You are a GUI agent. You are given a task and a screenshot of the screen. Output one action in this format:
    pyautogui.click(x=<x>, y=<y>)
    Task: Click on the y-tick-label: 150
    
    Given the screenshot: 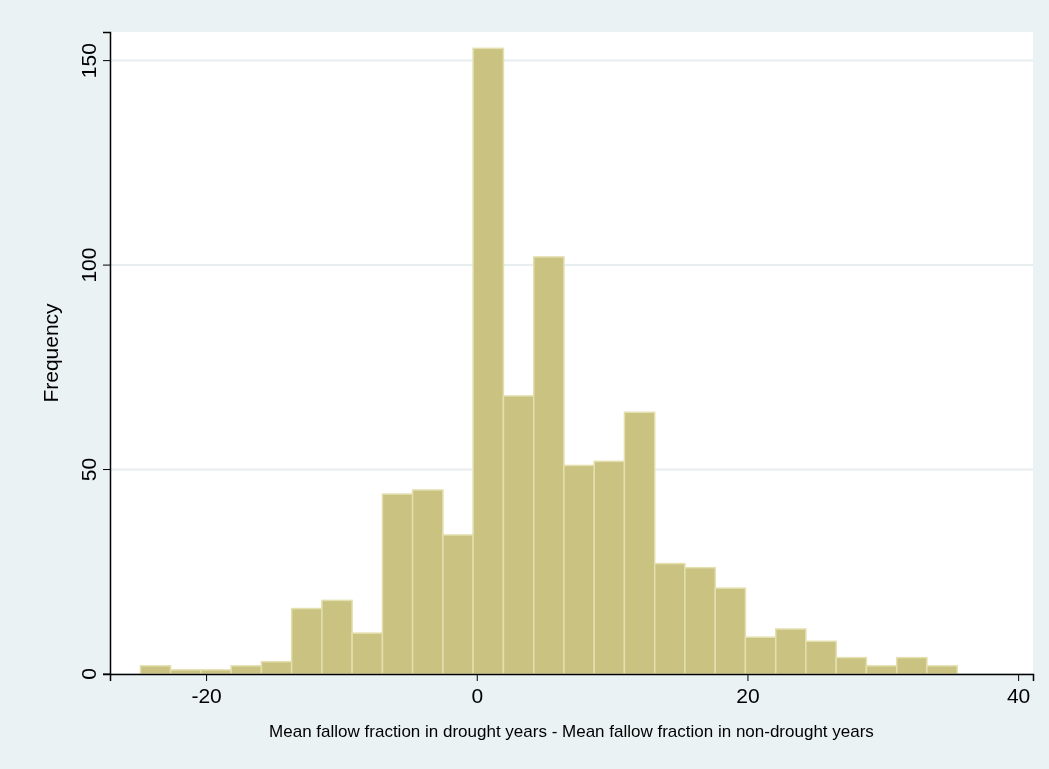 What is the action you would take?
    pyautogui.click(x=88, y=61)
    